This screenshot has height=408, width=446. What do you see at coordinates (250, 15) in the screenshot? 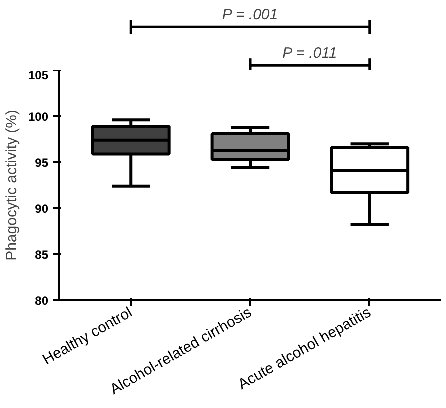
I see `text: P = .001` at bounding box center [250, 15].